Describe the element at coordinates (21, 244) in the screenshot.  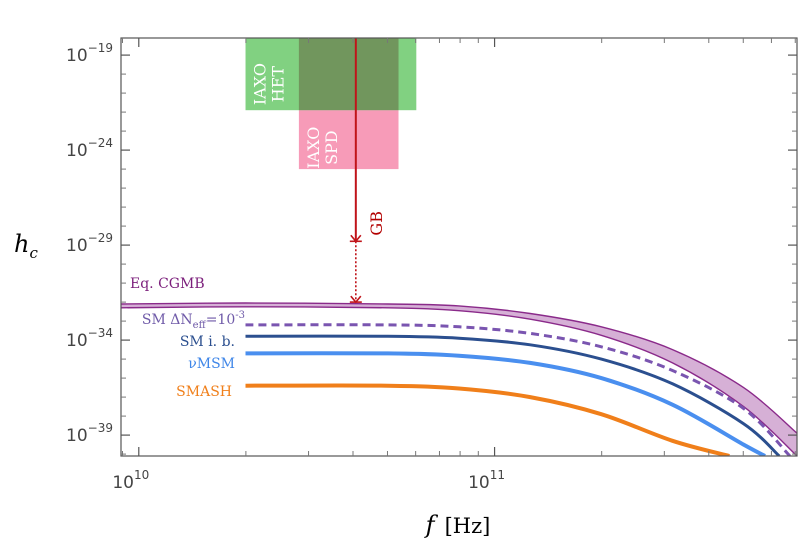
I see `y-axis-symbol: h` at that location.